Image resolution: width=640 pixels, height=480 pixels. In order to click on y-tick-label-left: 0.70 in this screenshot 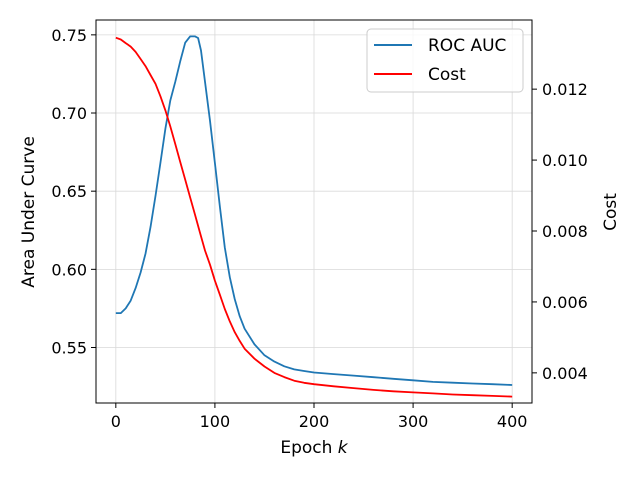, I will do `click(69, 113)`.